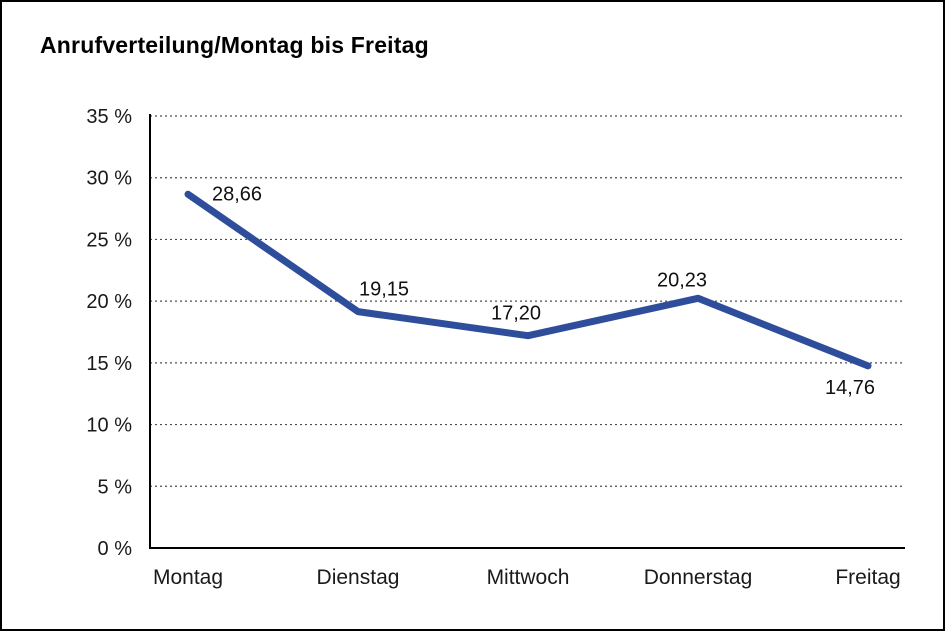 This screenshot has height=631, width=945. I want to click on x-category-label: Freitag, so click(867, 577).